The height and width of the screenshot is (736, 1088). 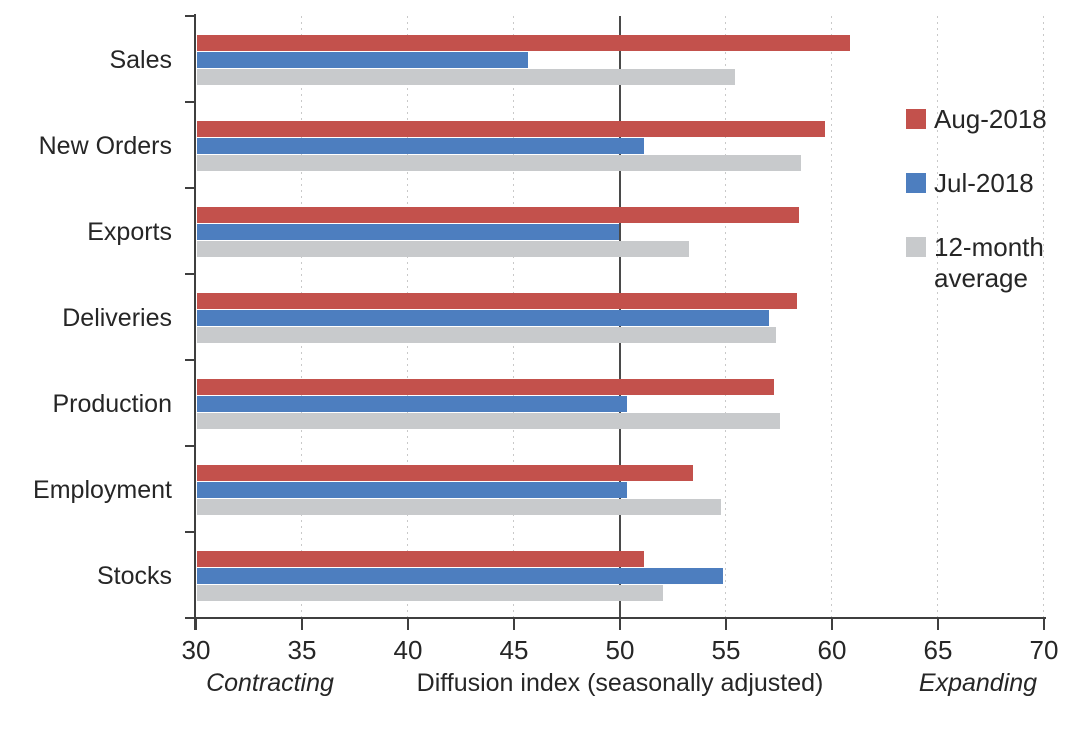 I want to click on bar-12-month-average-exports, so click(x=443, y=249).